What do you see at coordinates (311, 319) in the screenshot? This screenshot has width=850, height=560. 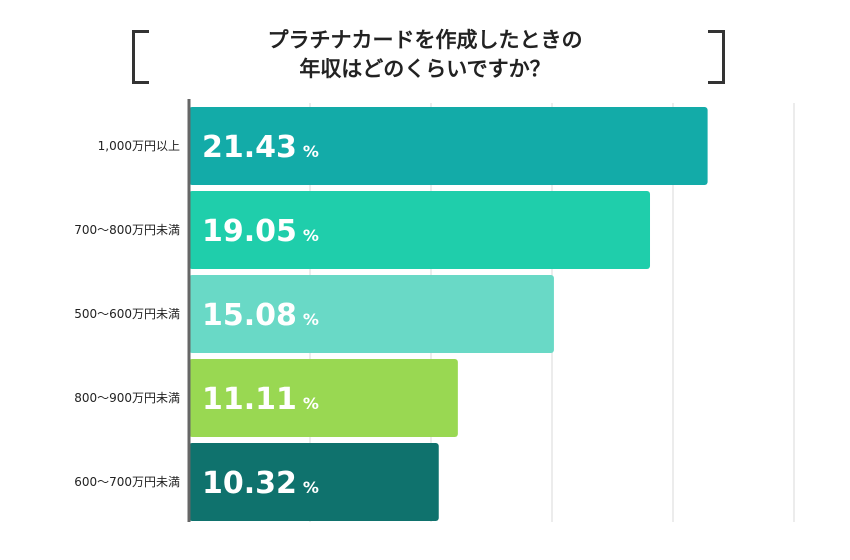 I see `value-unit-3: %` at bounding box center [311, 319].